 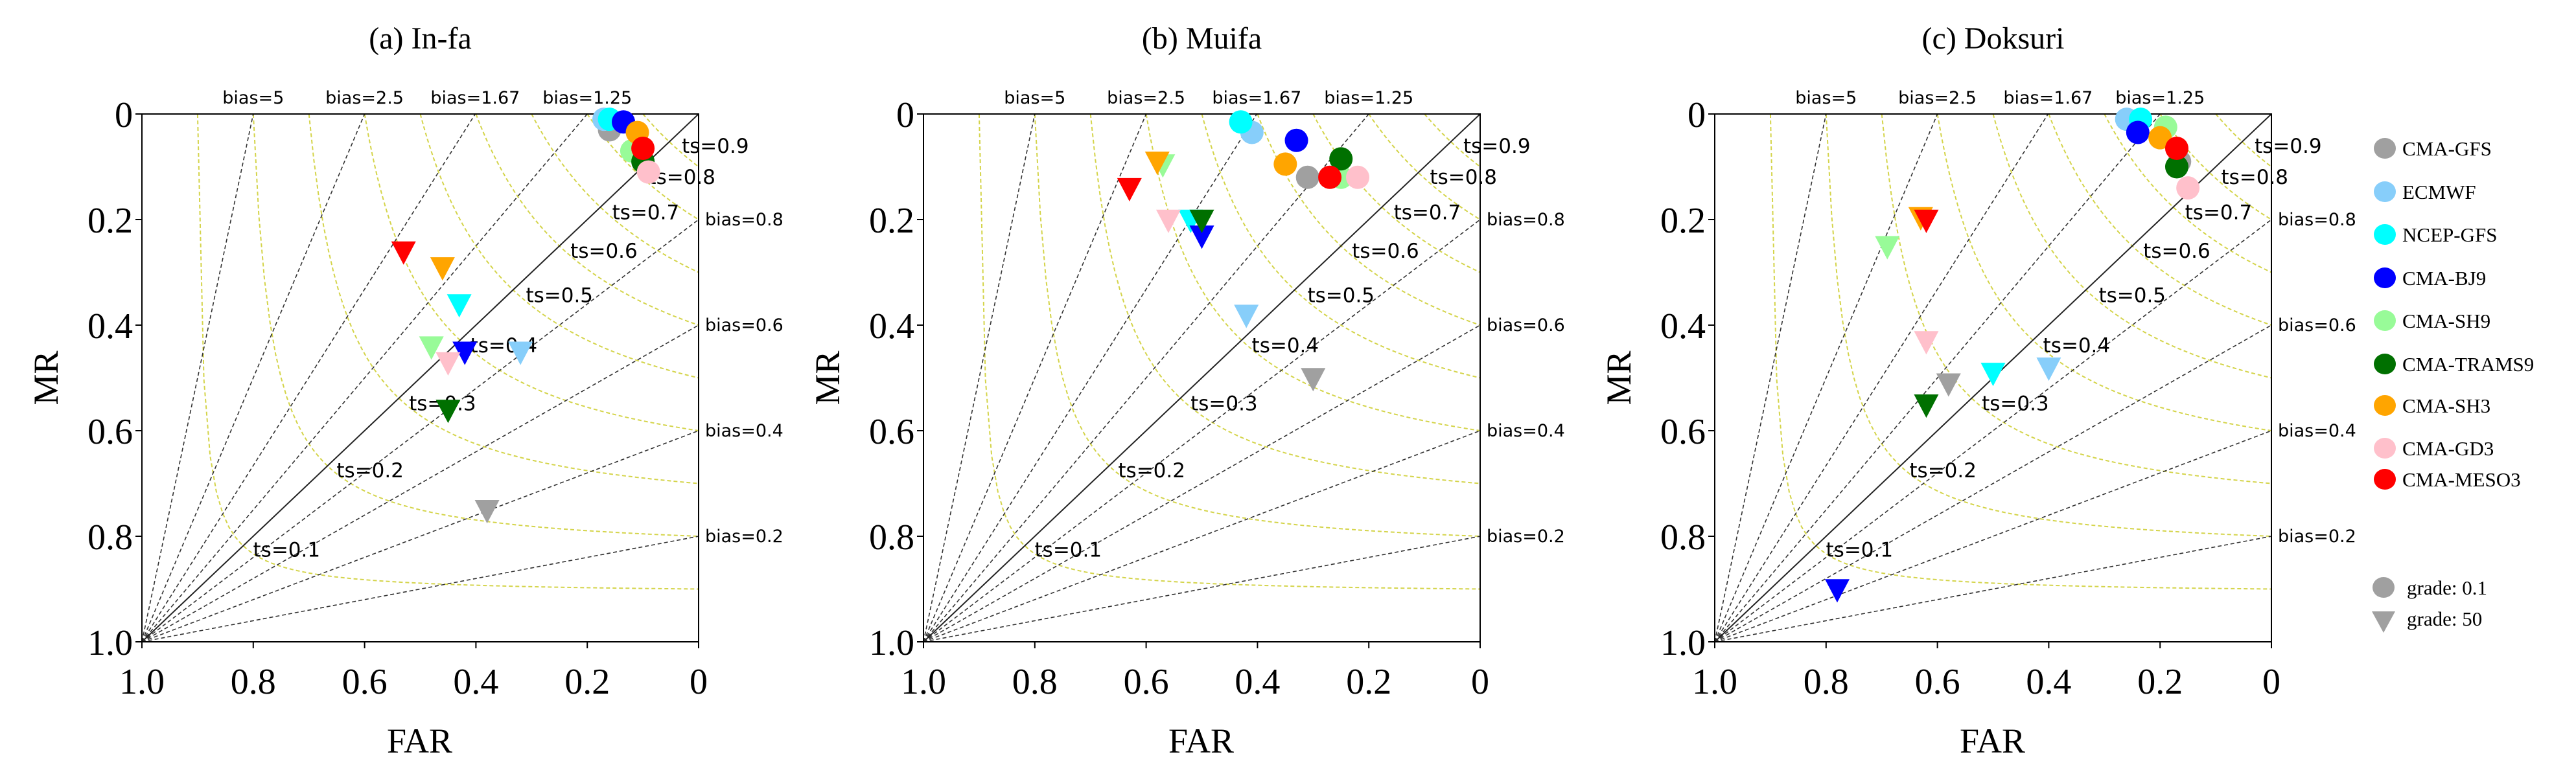 What do you see at coordinates (110, 221) in the screenshot?
I see `y-tick-label: 0.2` at bounding box center [110, 221].